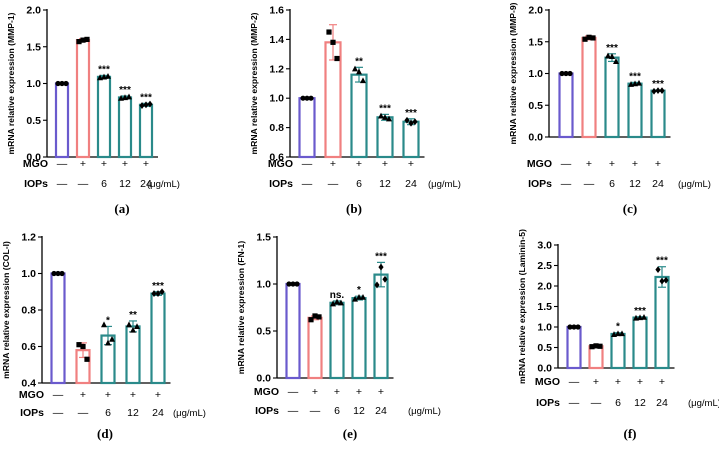  I want to click on y-tick-label: 0.8, so click(28, 311).